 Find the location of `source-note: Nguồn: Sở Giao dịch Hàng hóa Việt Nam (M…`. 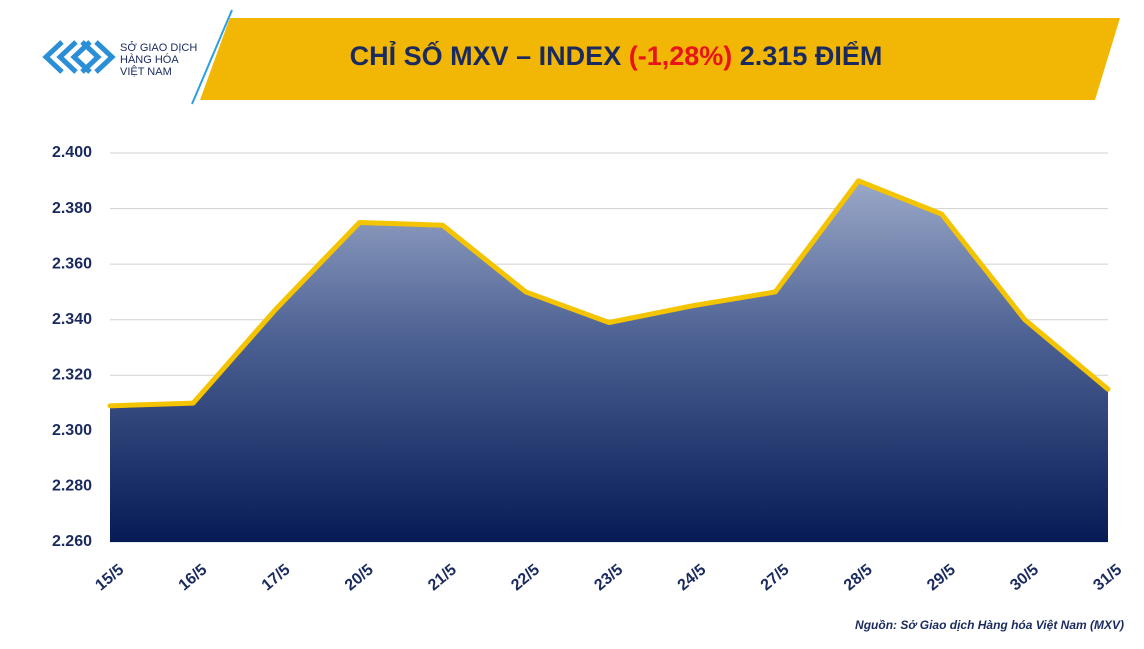

source-note: Nguồn: Sở Giao dịch Hàng hóa Việt Nam (M… is located at coordinates (989, 625).